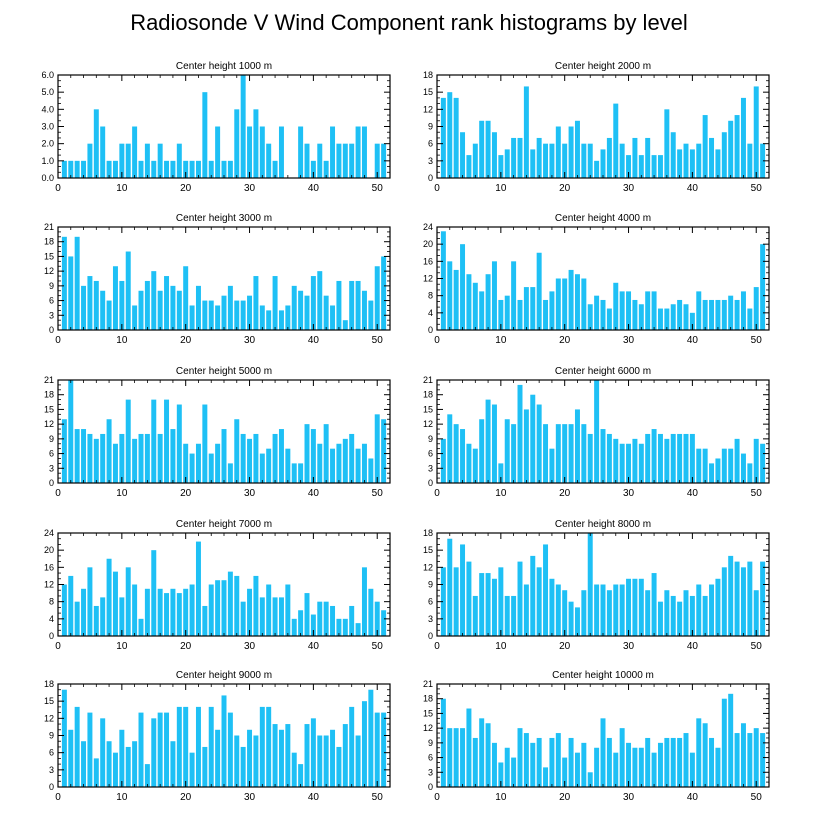 The width and height of the screenshot is (818, 824). Describe the element at coordinates (603, 675) in the screenshot. I see `panel-title: Center height 10000 m` at that location.